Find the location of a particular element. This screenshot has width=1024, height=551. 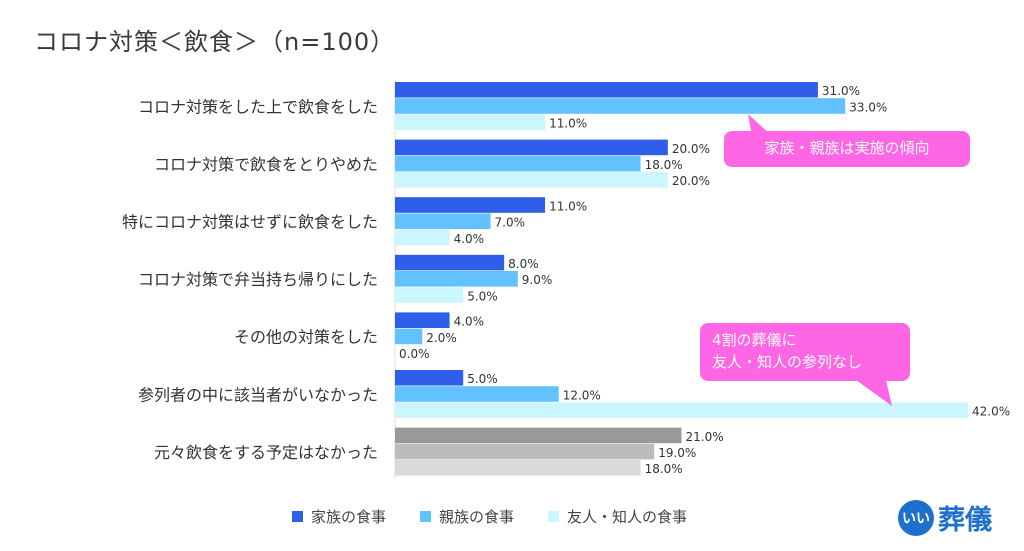

callout-family-text: 家族・親族は実施の傾向 is located at coordinates (847, 148).